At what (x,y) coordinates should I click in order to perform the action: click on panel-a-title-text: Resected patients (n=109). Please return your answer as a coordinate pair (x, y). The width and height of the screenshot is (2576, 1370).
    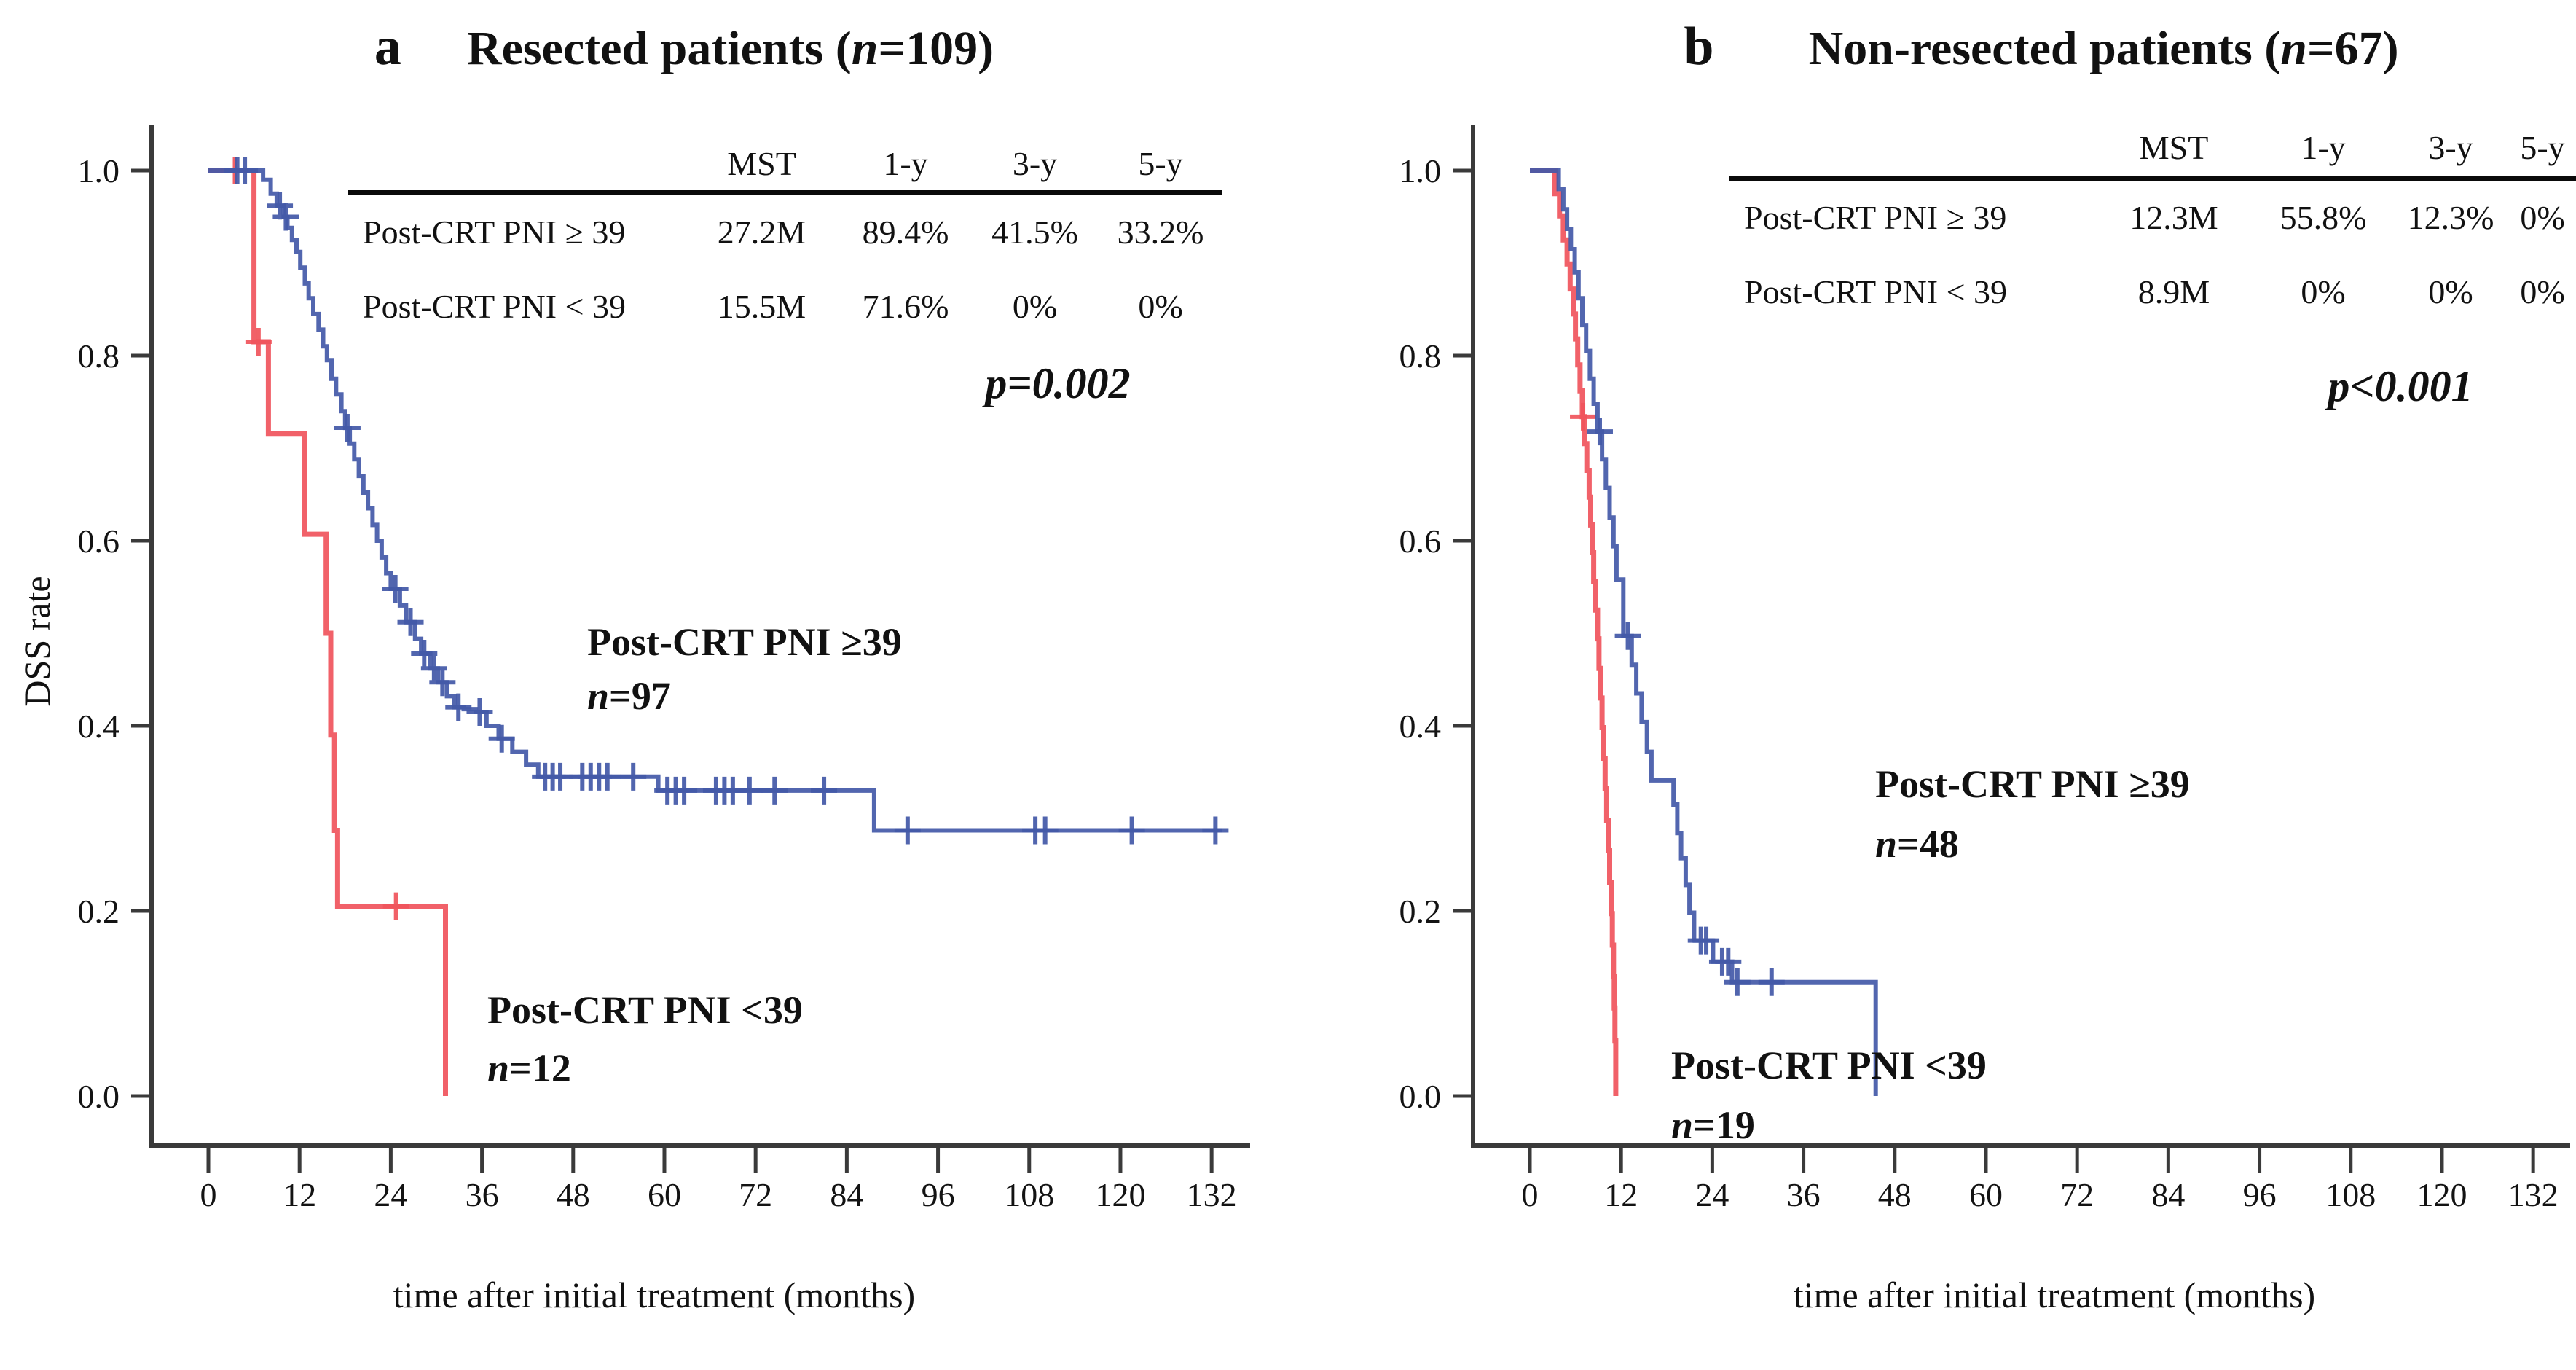
    Looking at the image, I should click on (730, 49).